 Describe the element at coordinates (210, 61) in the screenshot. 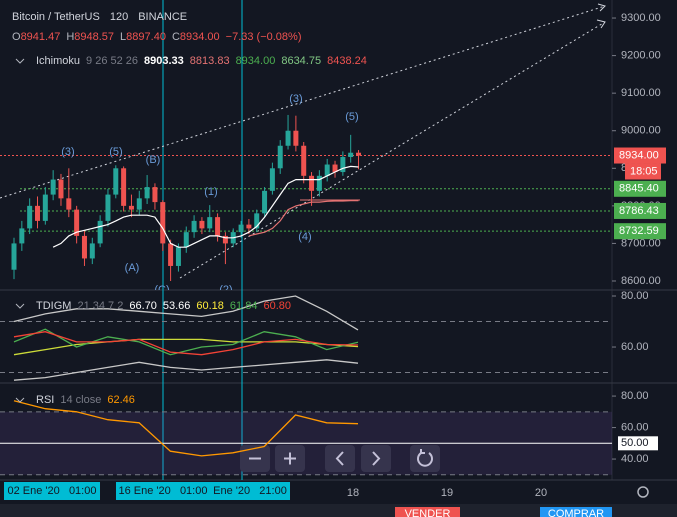

I see `indicator-value: 8813.83` at that location.